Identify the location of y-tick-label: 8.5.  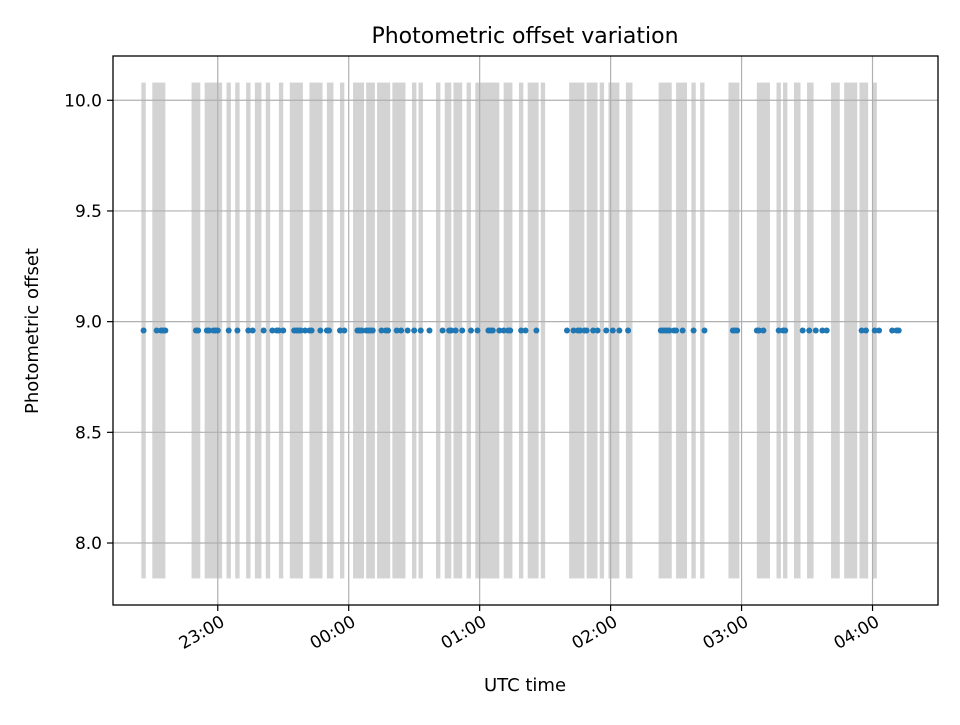
(88, 433).